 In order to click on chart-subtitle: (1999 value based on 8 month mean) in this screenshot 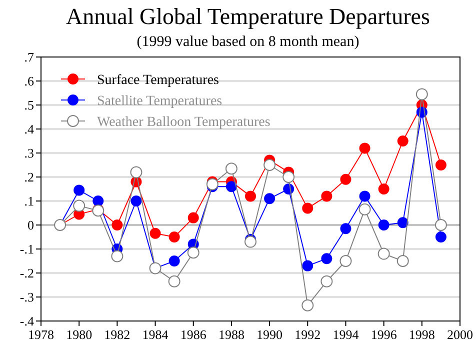, I will do `click(248, 42)`.